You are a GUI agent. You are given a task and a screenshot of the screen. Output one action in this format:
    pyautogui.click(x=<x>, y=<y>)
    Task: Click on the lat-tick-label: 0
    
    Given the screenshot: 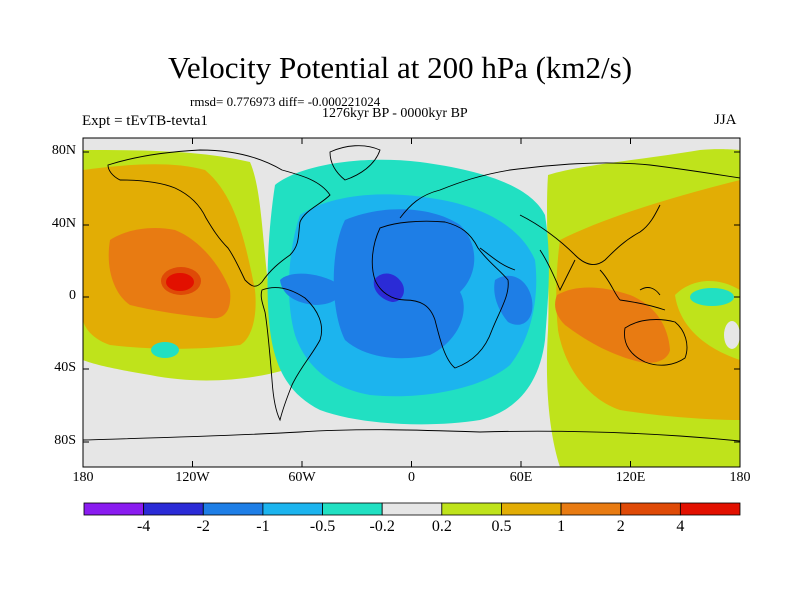 What is the action you would take?
    pyautogui.click(x=72, y=295)
    